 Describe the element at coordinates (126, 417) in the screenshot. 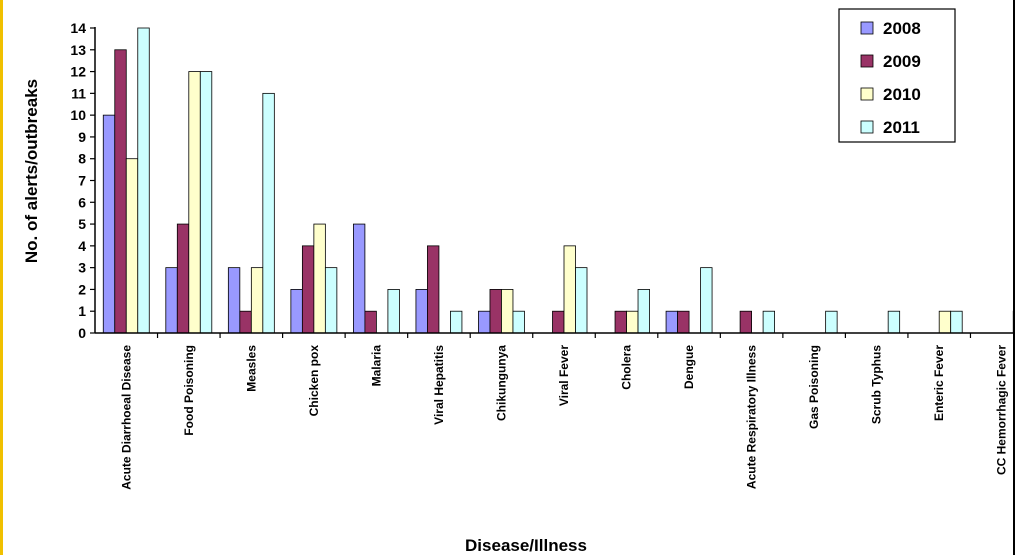

I see `x-category-label: Acute Diarrhoeal Disease` at that location.